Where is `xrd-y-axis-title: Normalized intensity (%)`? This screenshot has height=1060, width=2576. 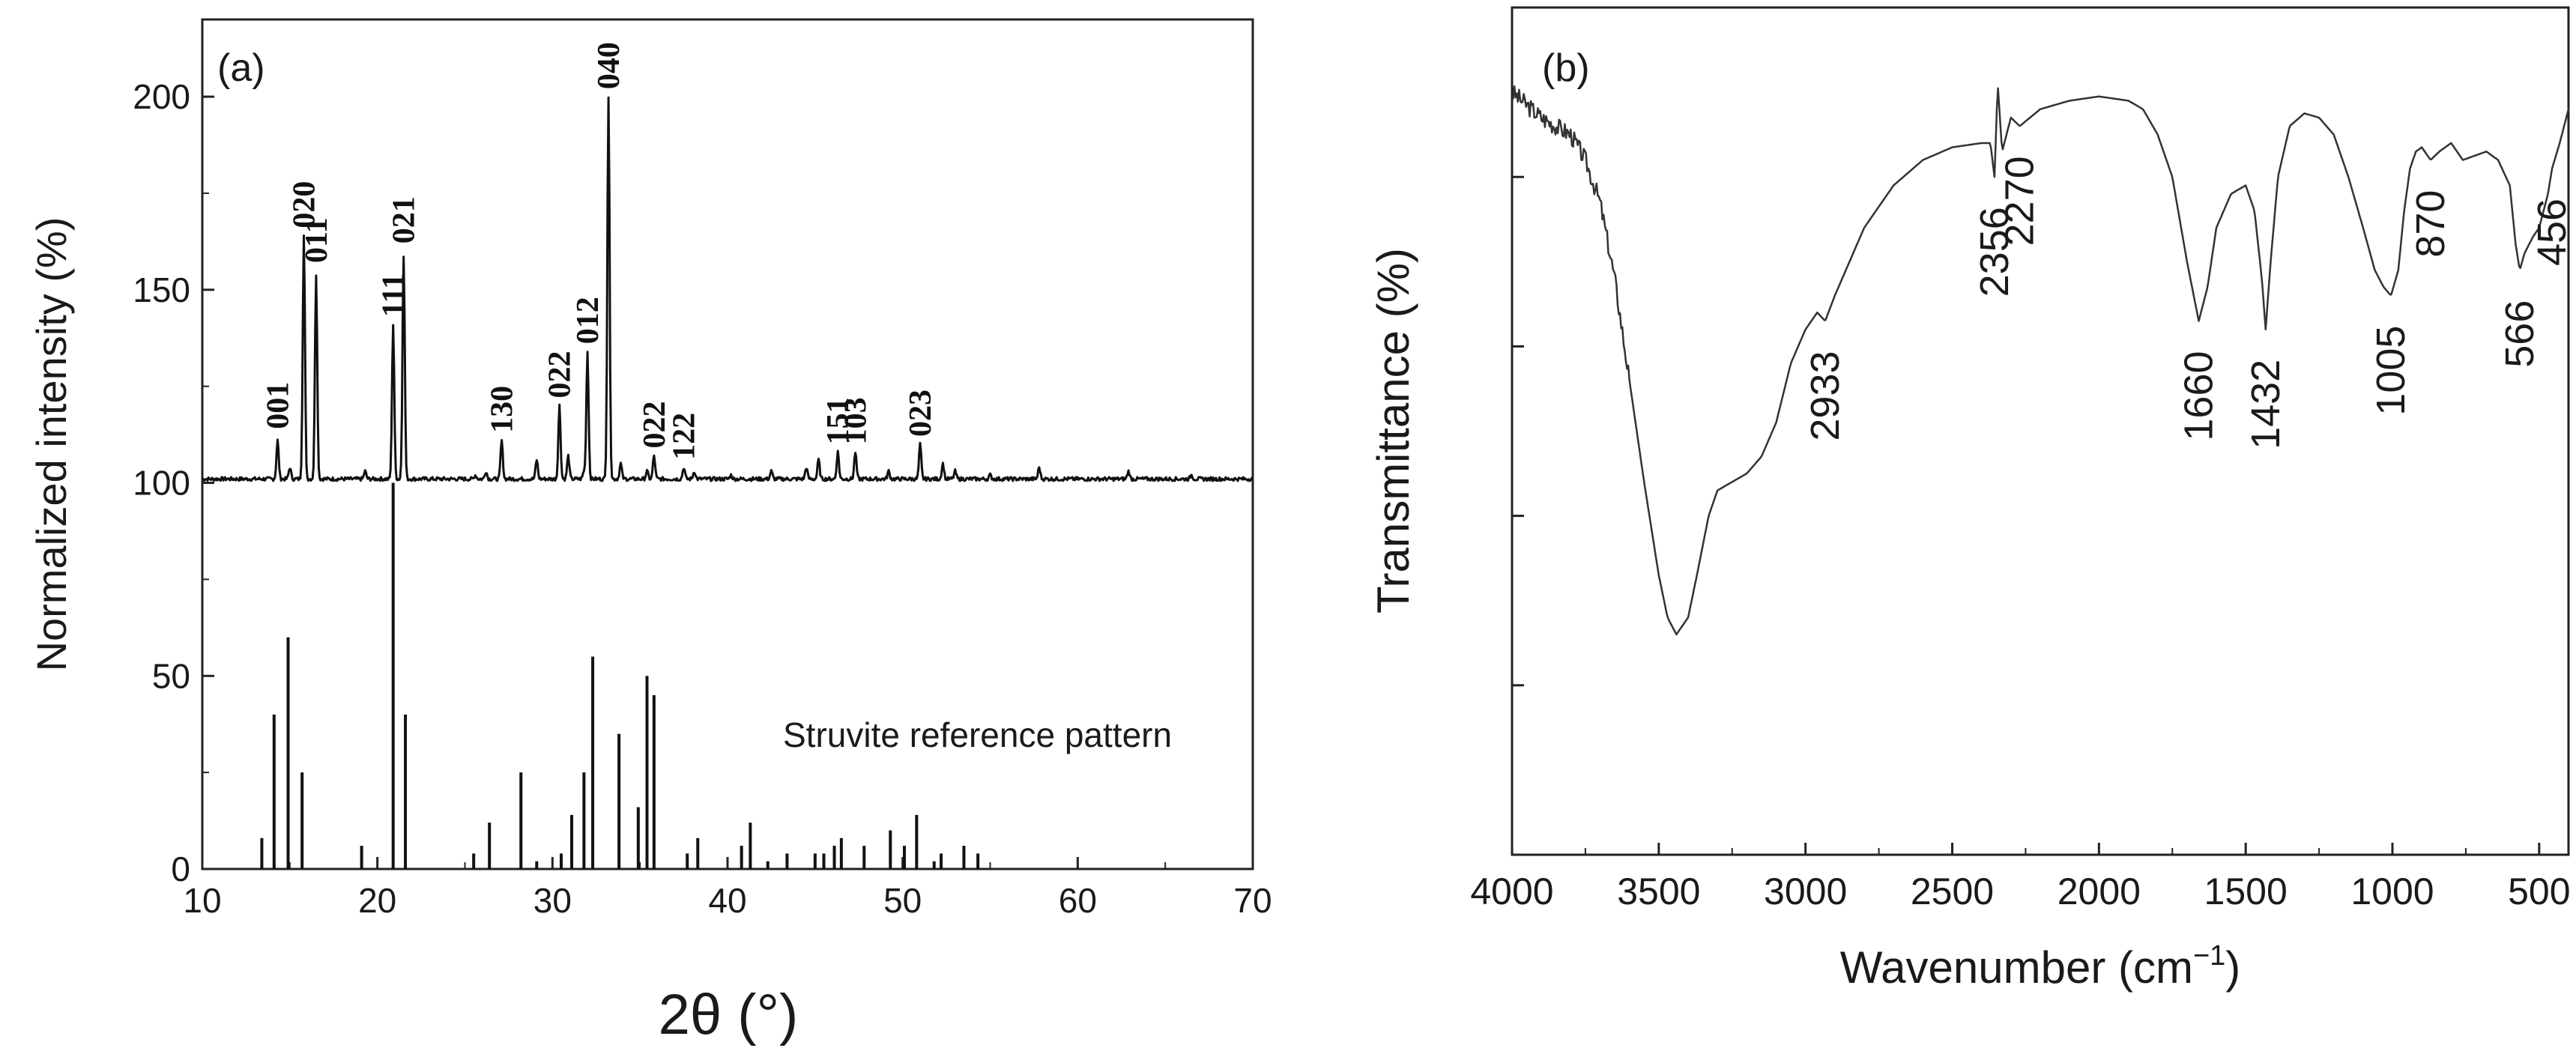
xrd-y-axis-title: Normalized intensity (%) is located at coordinates (51, 445).